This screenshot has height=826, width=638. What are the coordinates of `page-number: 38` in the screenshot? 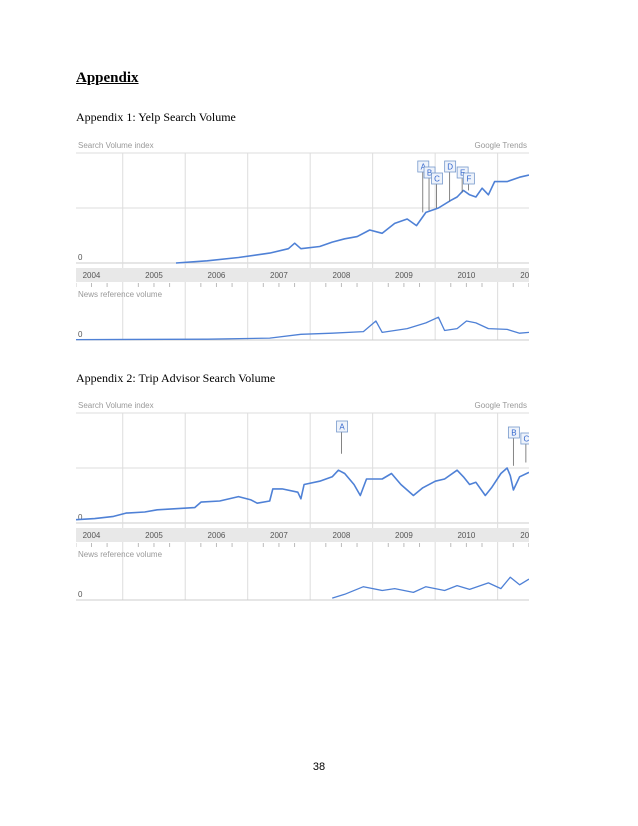 It's located at (319, 767).